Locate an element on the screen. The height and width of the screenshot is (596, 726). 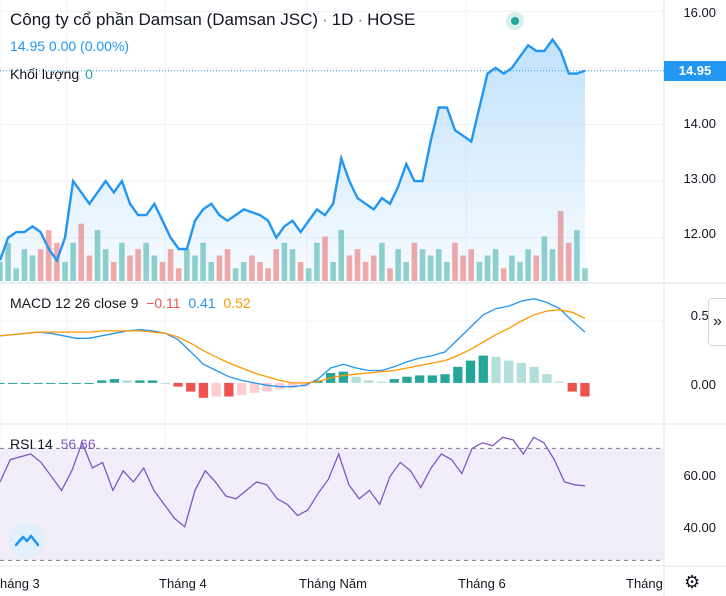
interval: 1D is located at coordinates (342, 19).